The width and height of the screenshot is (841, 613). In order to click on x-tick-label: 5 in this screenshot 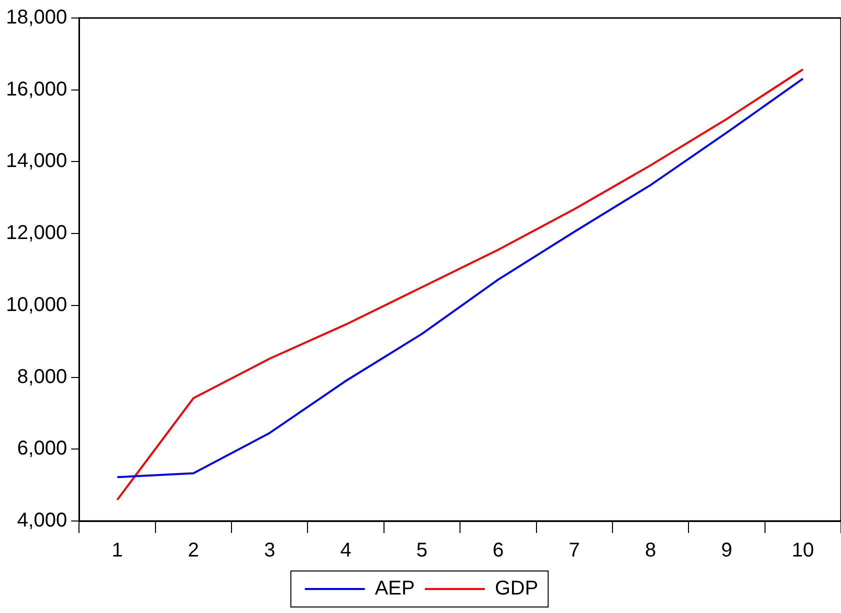, I will do `click(422, 551)`.